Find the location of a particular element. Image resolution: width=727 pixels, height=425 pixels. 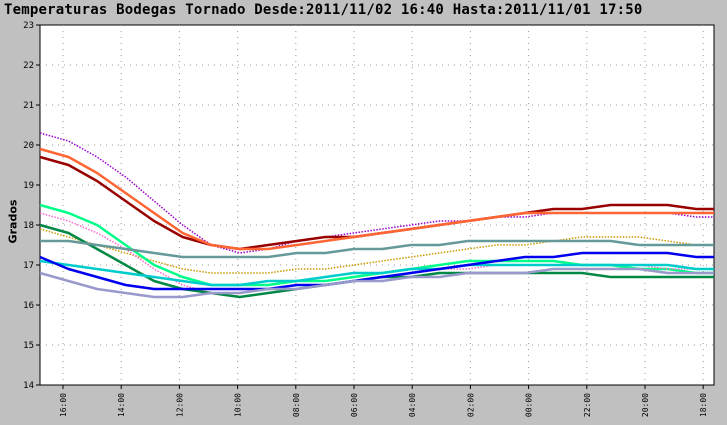

x-tick-label: 04:00 is located at coordinates (412, 405).